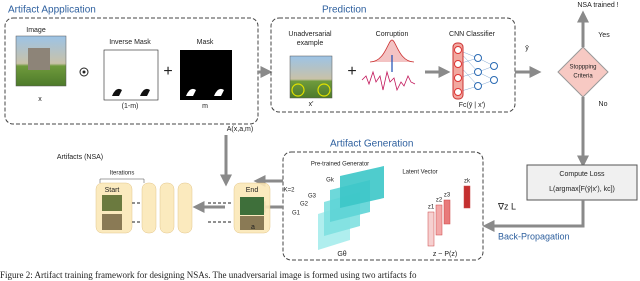  I want to click on label: Gk, so click(330, 181).